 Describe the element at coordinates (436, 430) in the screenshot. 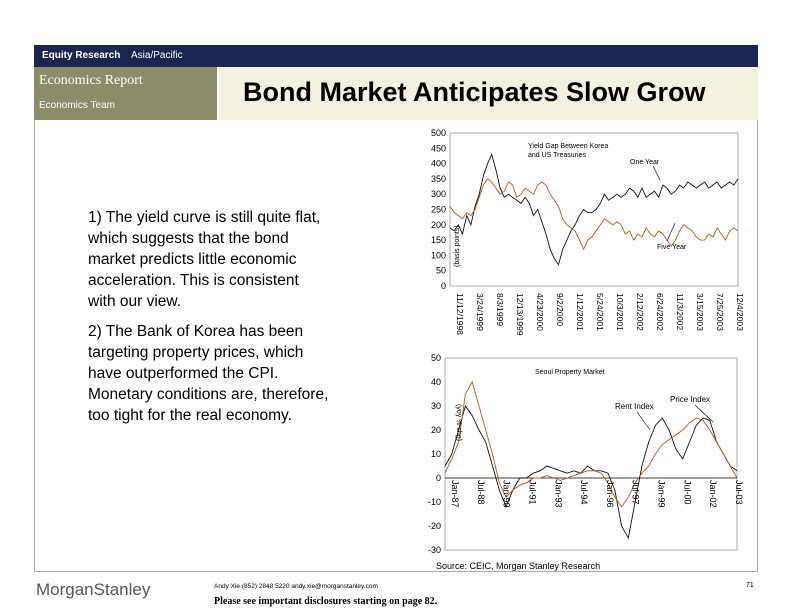

I see `y-tick-label: 20` at that location.